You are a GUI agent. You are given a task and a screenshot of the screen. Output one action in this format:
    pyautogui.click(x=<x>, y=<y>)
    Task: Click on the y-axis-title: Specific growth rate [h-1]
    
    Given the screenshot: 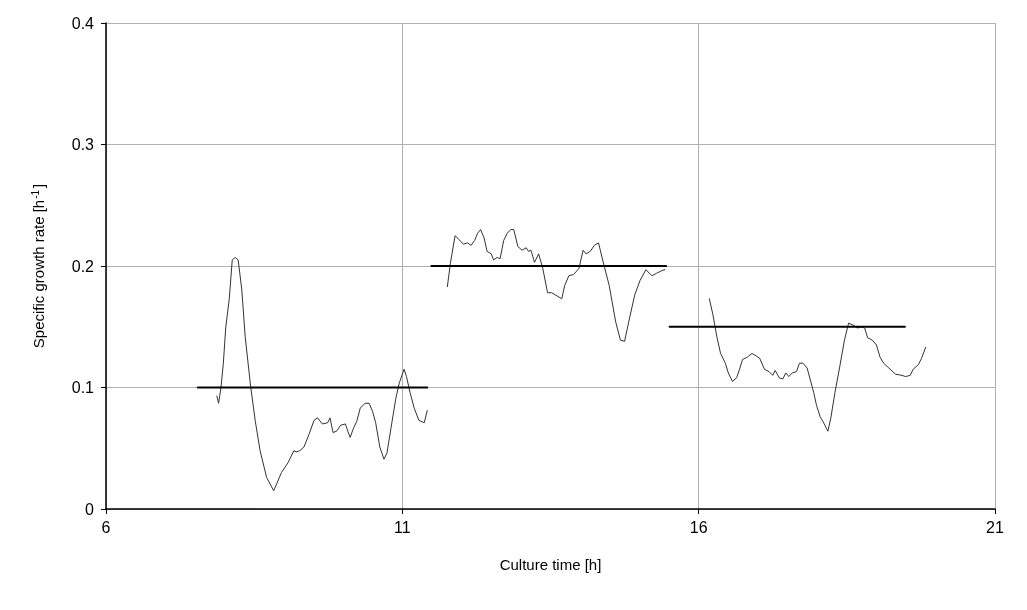 What is the action you would take?
    pyautogui.click(x=38, y=266)
    